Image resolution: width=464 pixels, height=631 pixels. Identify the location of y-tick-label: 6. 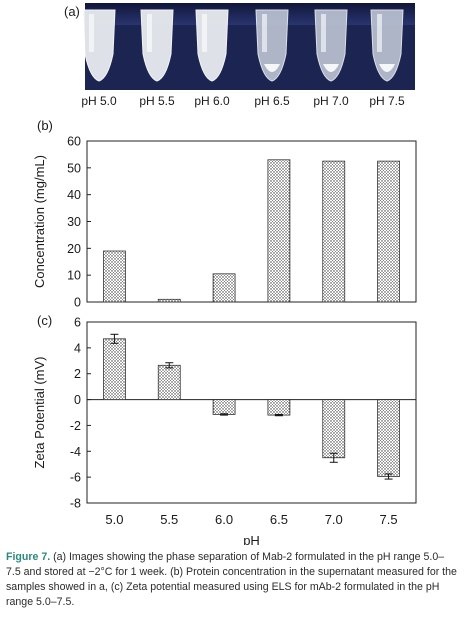
(77, 323).